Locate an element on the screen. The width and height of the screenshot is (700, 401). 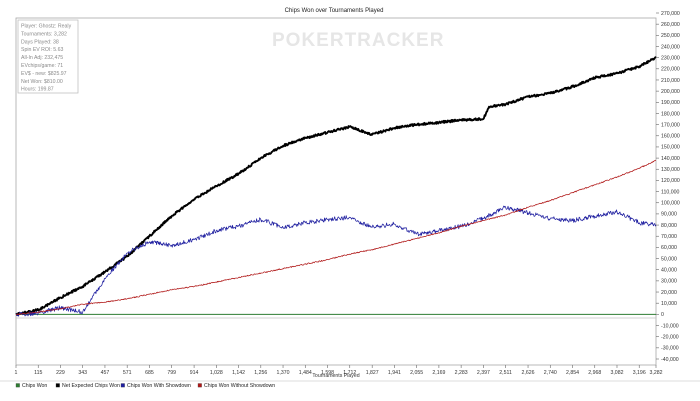
x-tick-label: 115 is located at coordinates (38, 373).